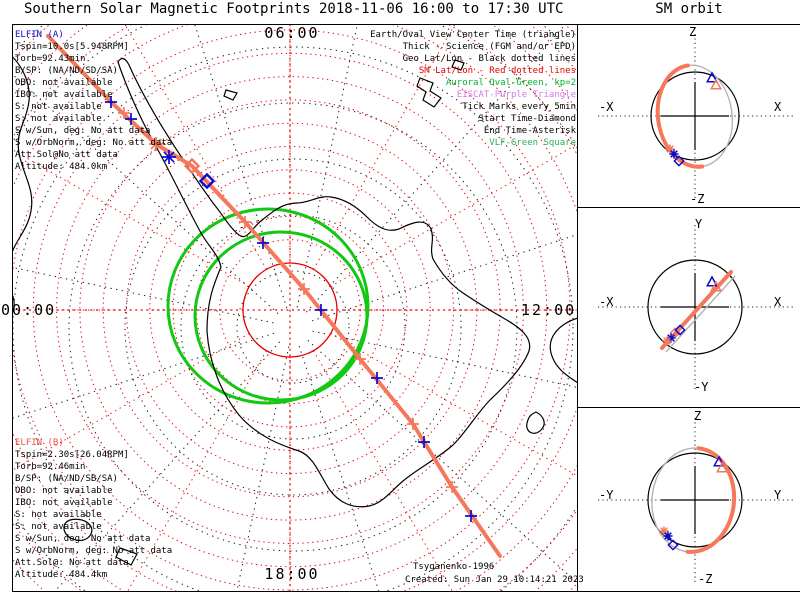 Image resolution: width=800 pixels, height=600 pixels. Describe the element at coordinates (698, 416) in the screenshot. I see `panel3-axis-top: Z` at that location.